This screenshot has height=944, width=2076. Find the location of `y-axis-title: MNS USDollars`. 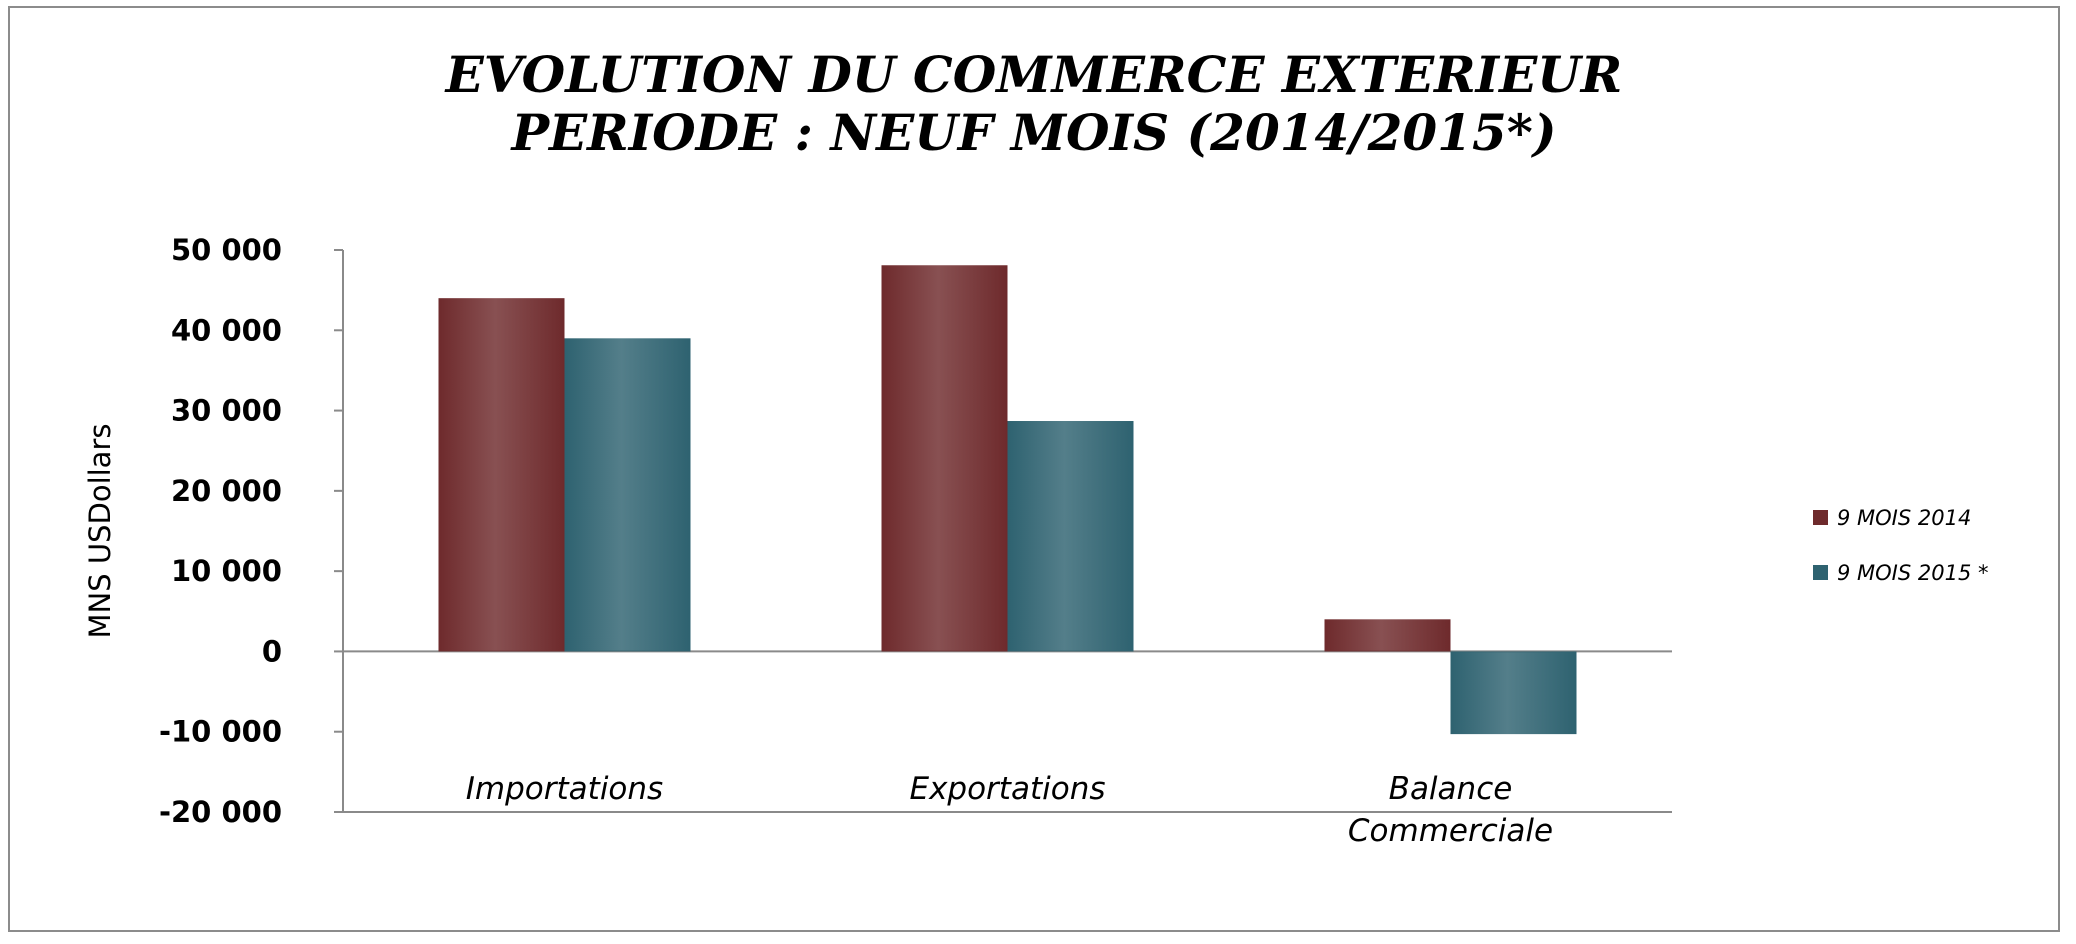

y-axis-title: MNS USDollars is located at coordinates (100, 531).